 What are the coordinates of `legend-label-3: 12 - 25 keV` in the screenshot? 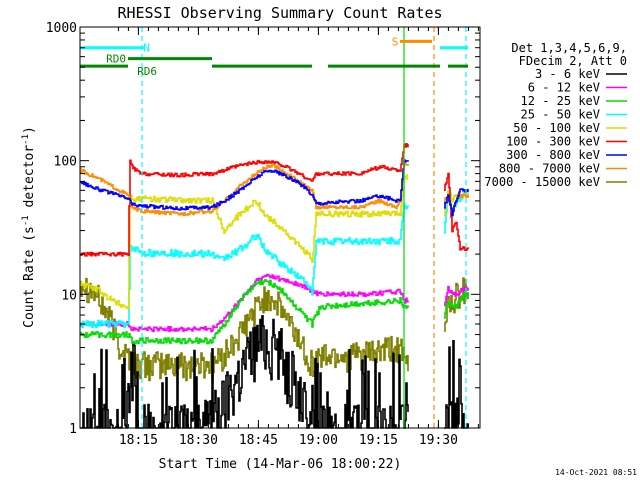 It's located at (560, 101).